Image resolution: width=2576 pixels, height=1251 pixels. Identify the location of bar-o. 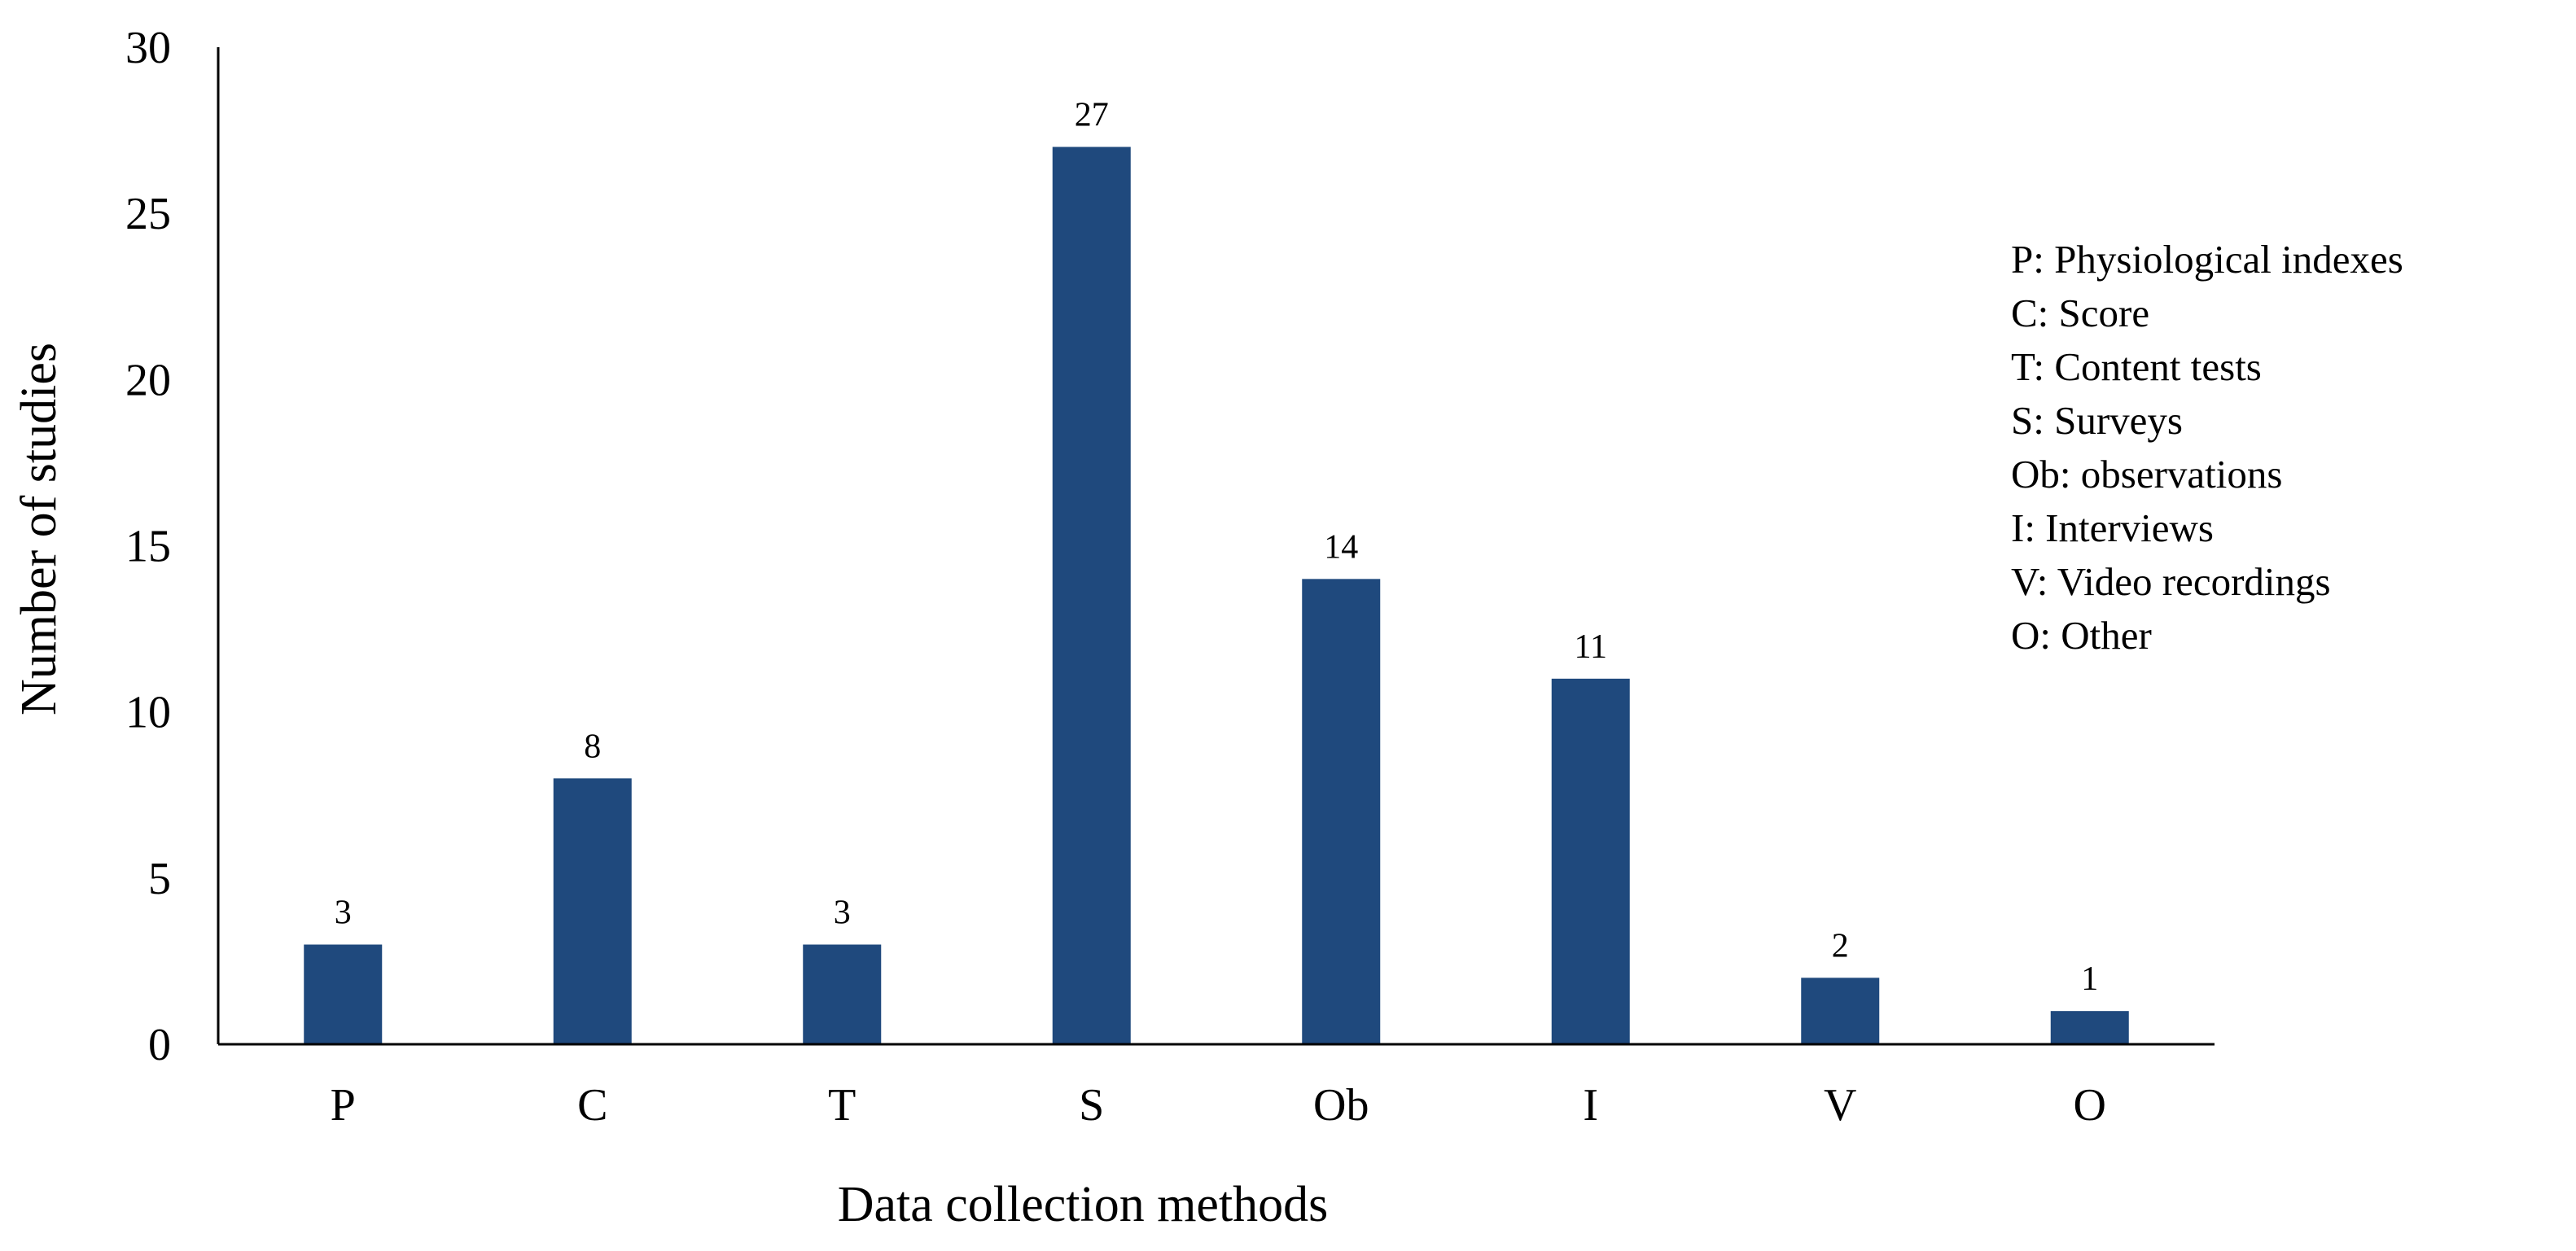
(2089, 1027).